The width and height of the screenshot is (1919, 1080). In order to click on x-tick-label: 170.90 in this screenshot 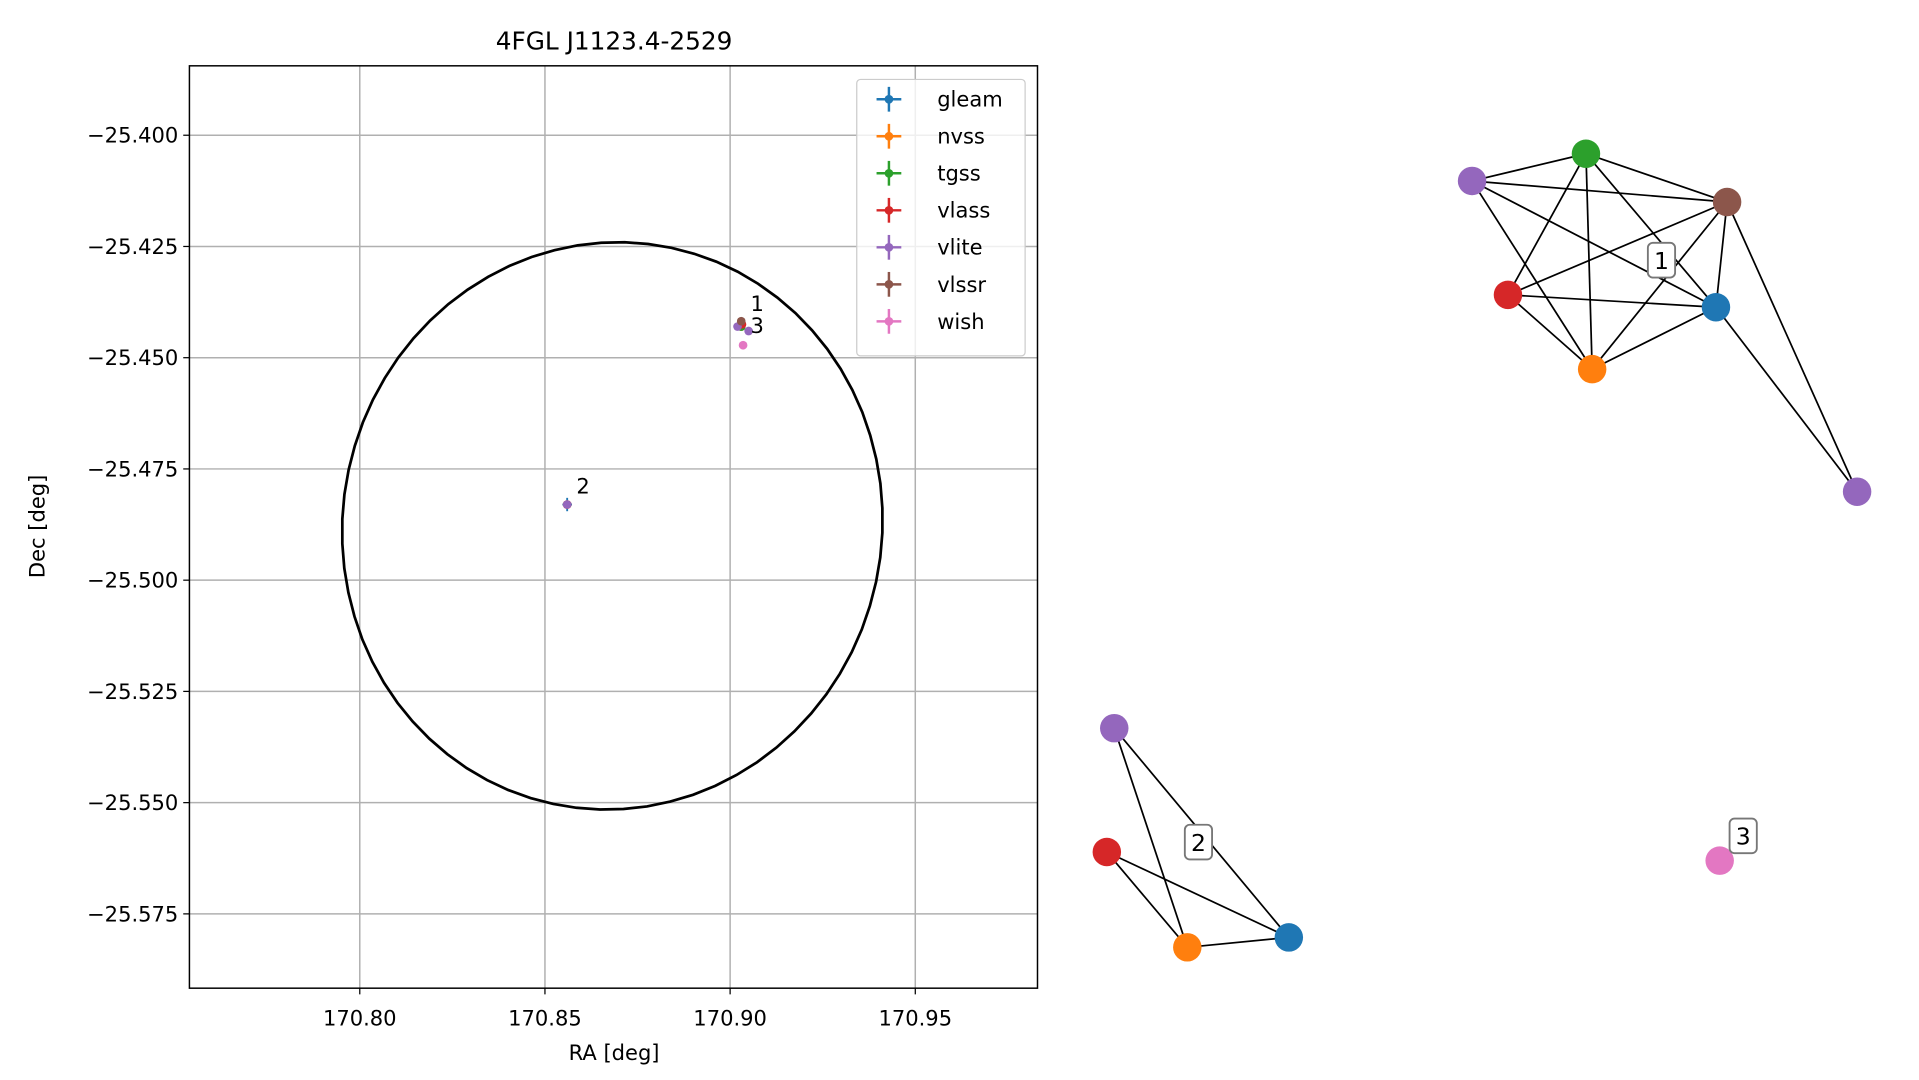, I will do `click(730, 1017)`.